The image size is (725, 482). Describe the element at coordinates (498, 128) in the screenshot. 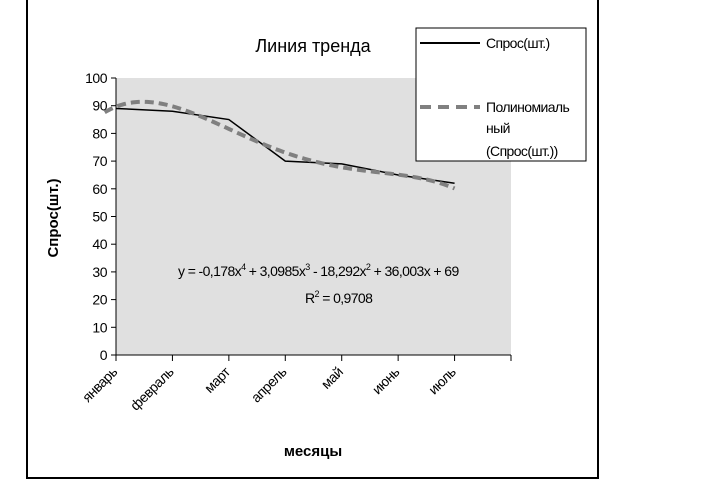

I see `legend-label-trend-2: ный` at that location.